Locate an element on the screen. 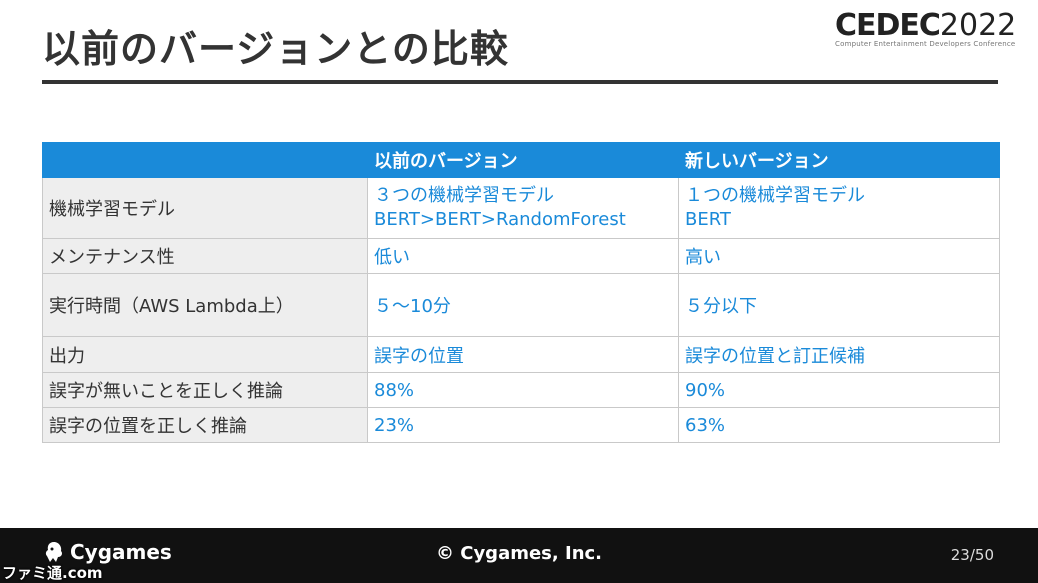 The height and width of the screenshot is (583, 1038). table-header-row: 以前のバージョン 新しいバージョン is located at coordinates (521, 160).